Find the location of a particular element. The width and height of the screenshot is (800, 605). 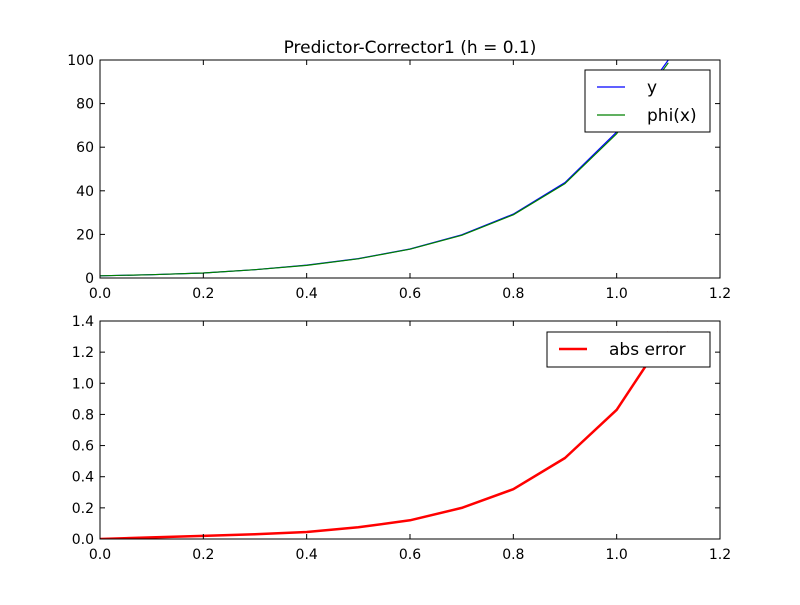

y-tick-label: 0.6 is located at coordinates (83, 447).